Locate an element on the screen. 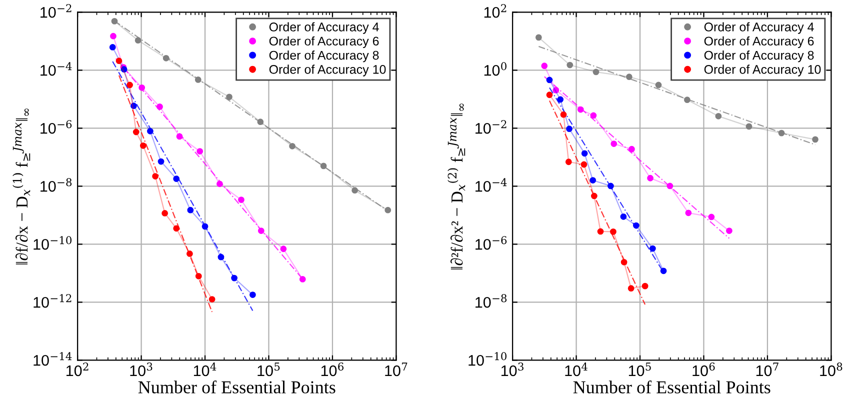 The width and height of the screenshot is (843, 407). y-axis-title: ‖∂f/∂x − D$_{x}$$^{(1)}$ f$_{≥}$$^{Jmax}$‖$_{∞}$ is located at coordinates (21, 186).